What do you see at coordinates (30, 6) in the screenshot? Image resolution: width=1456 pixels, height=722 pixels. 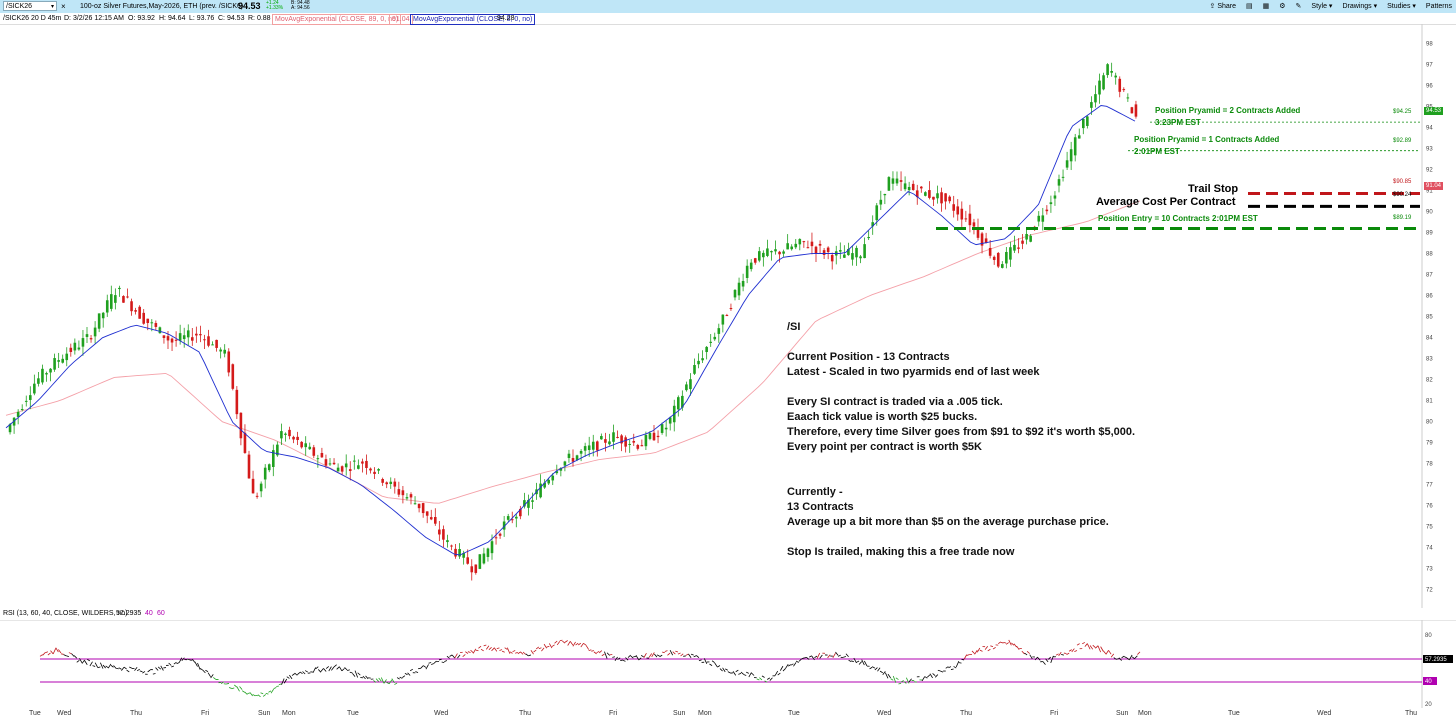 I see `symbol-selector: /SICK26 ▾` at bounding box center [30, 6].